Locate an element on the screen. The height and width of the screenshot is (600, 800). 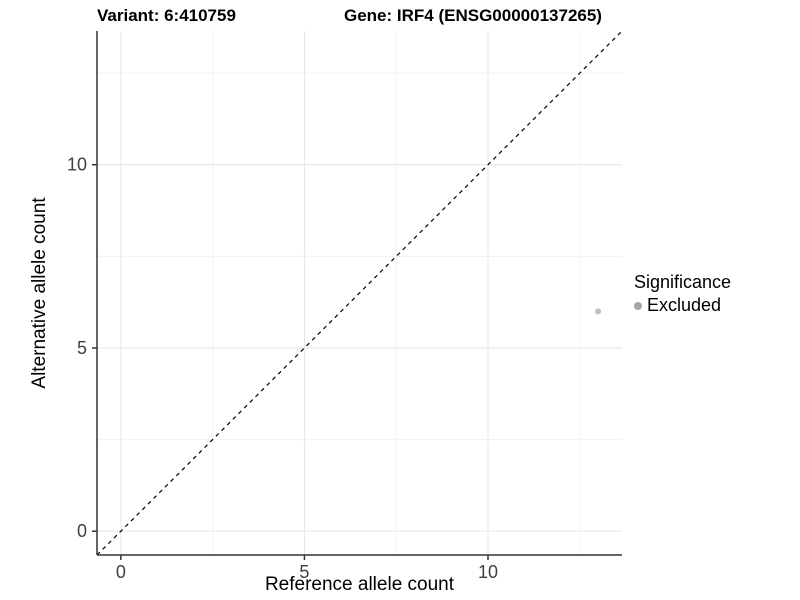
legend: Significance Excluded is located at coordinates (682, 294).